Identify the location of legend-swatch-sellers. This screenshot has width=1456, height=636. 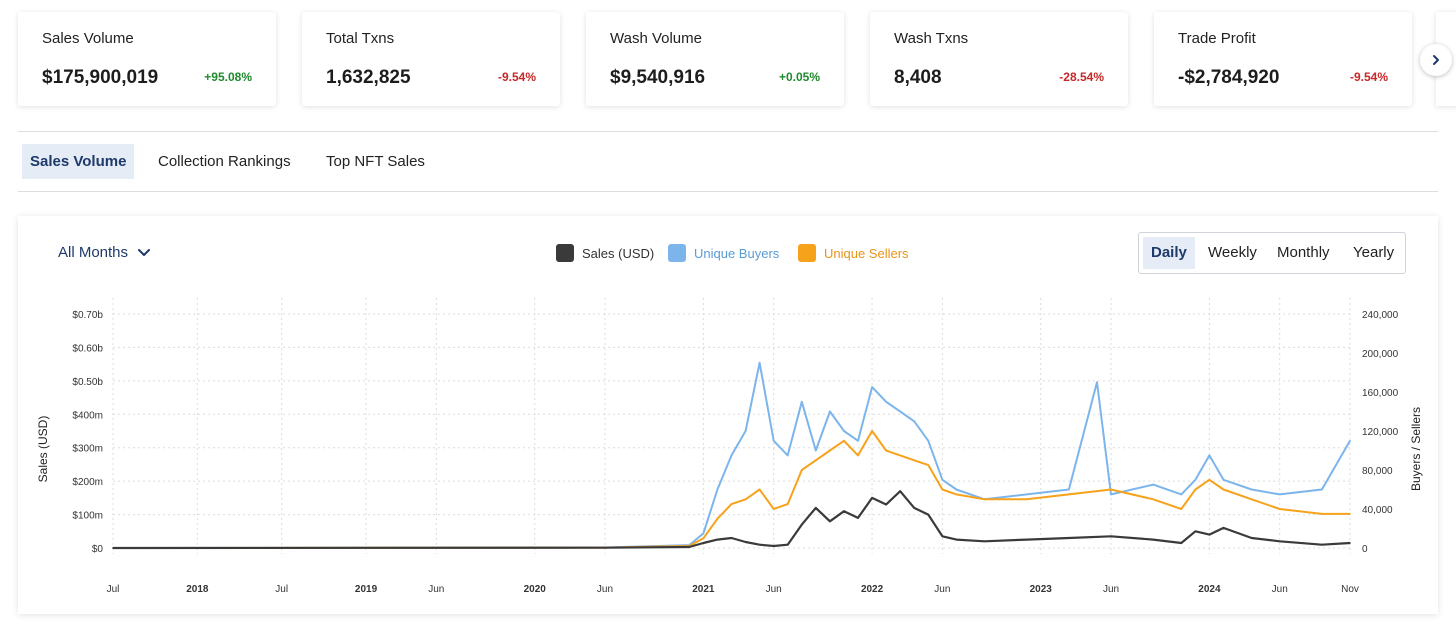
(807, 253).